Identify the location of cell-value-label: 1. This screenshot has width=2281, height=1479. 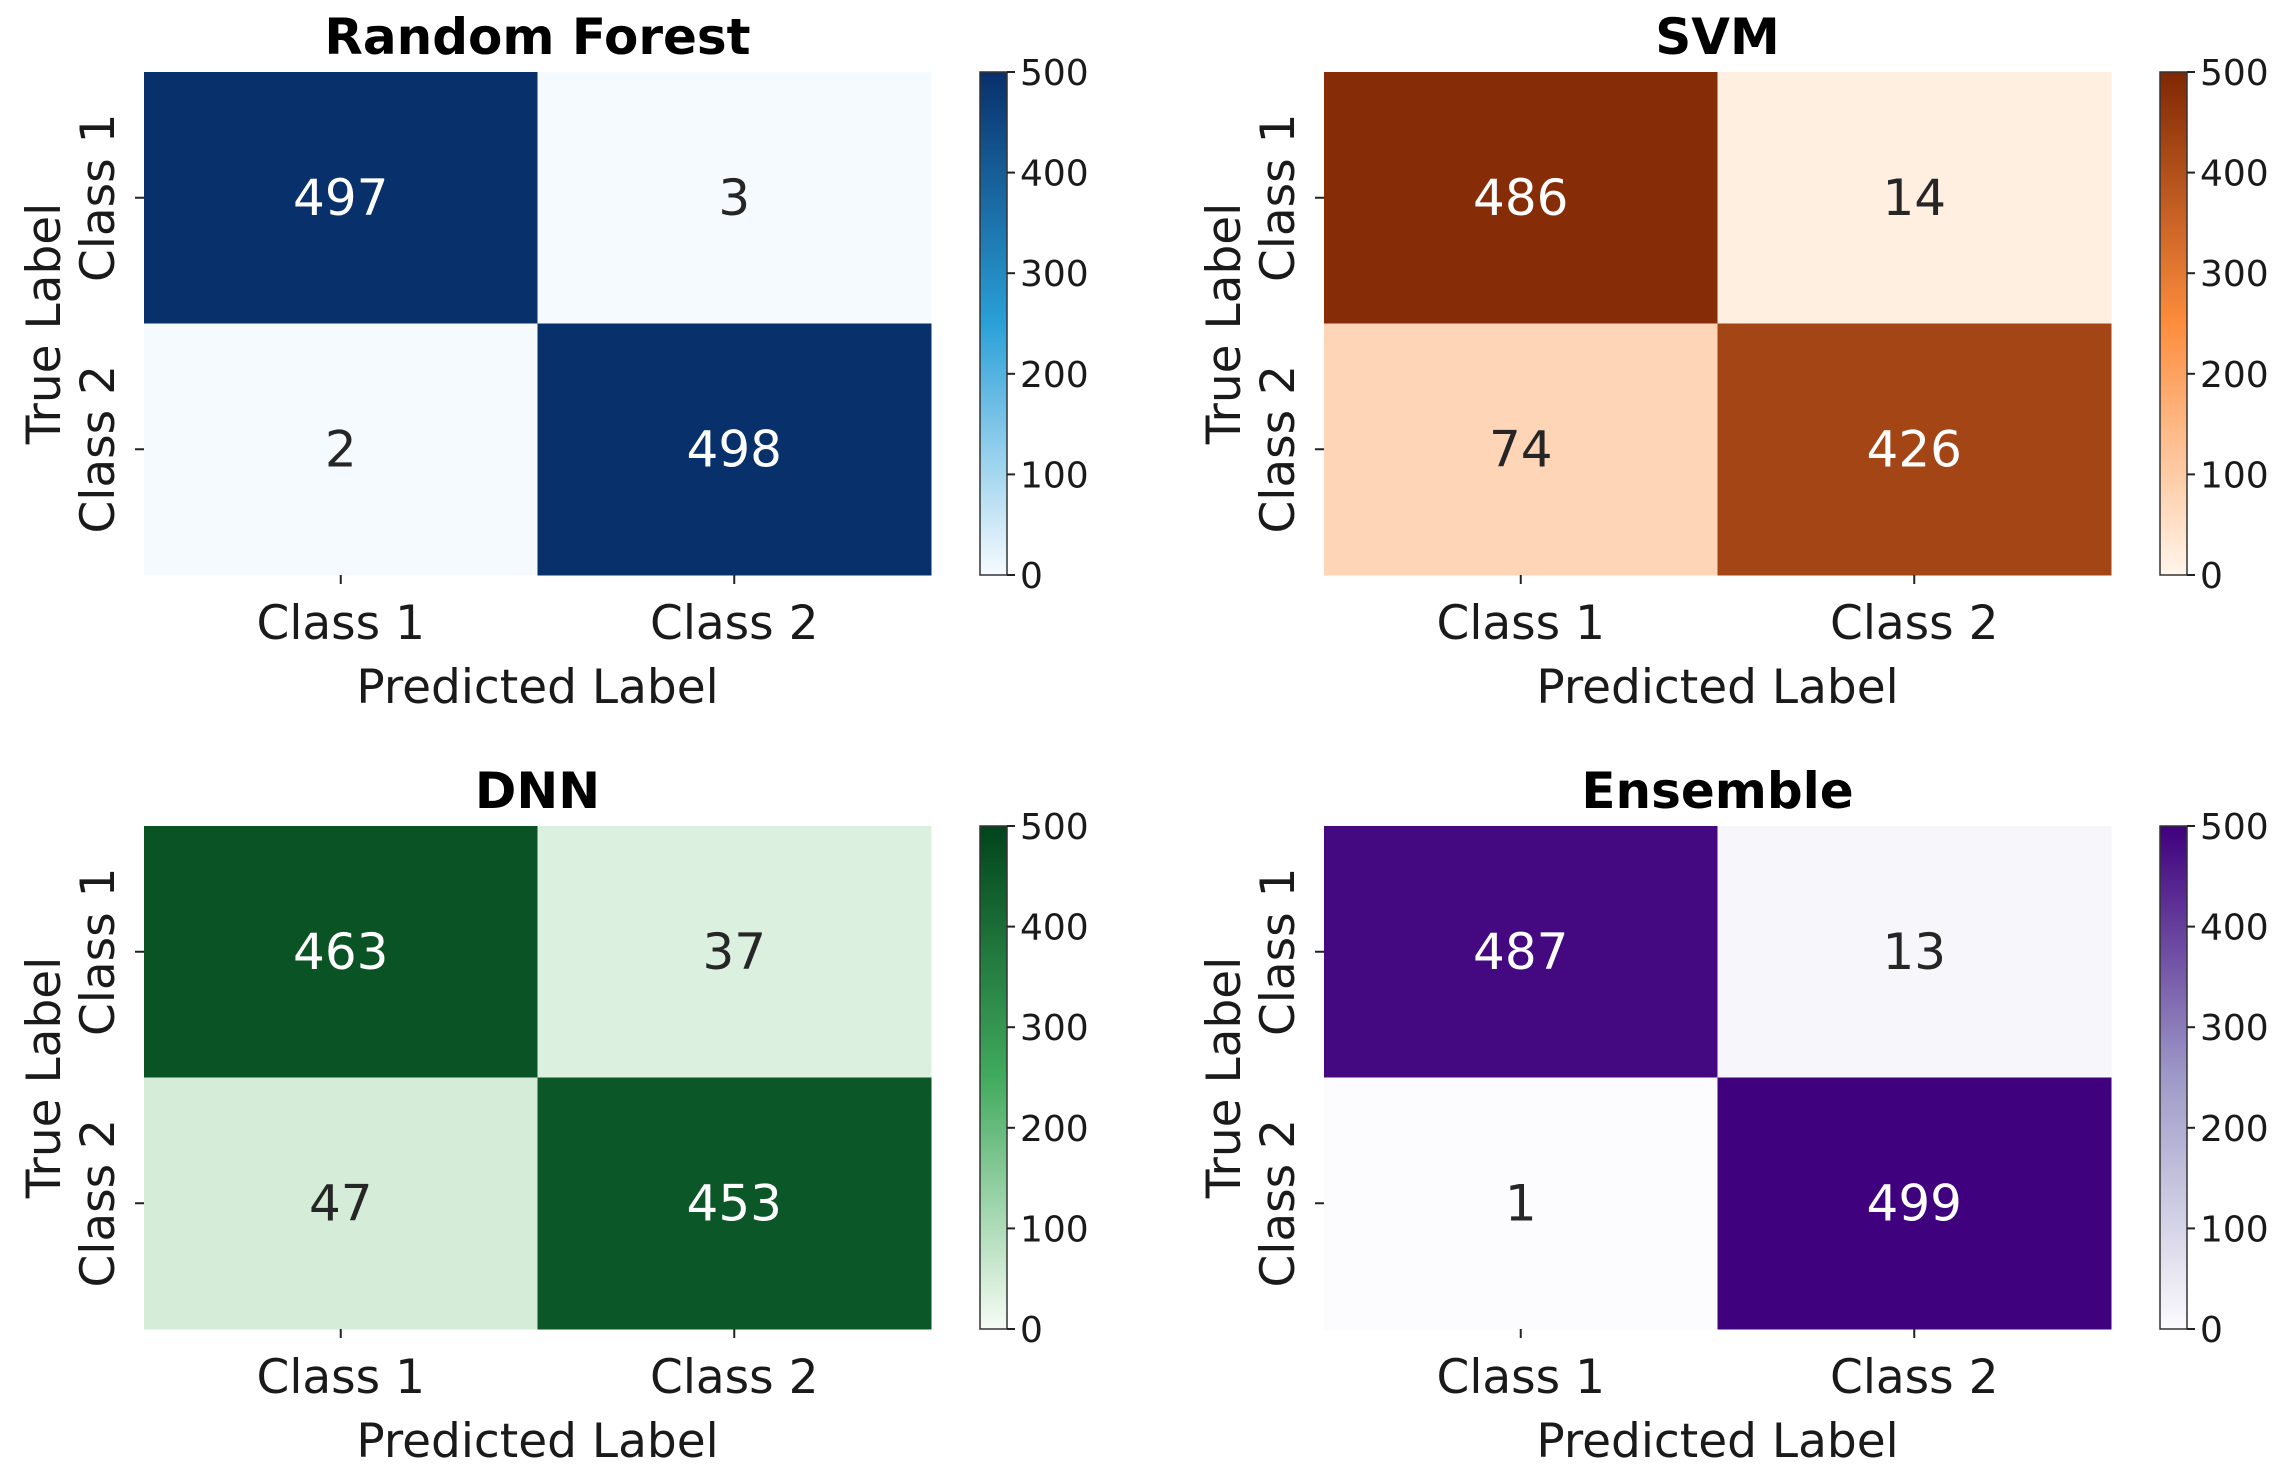
(1521, 1203).